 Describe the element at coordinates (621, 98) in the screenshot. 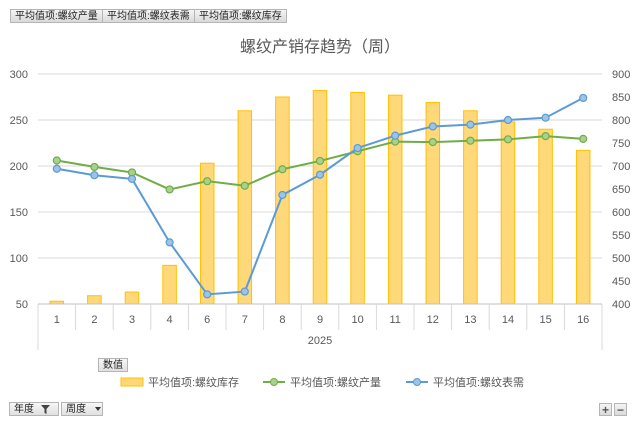

I see `y-right-tick-label: 850` at that location.